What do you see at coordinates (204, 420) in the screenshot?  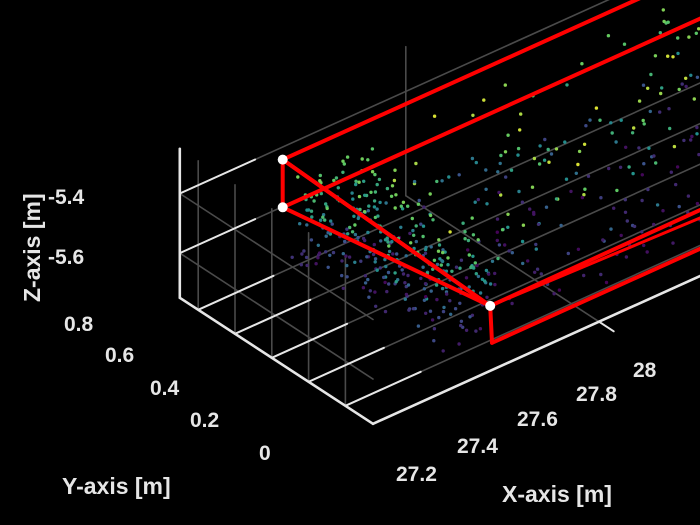 I see `y-tick-label: 0.2` at bounding box center [204, 420].